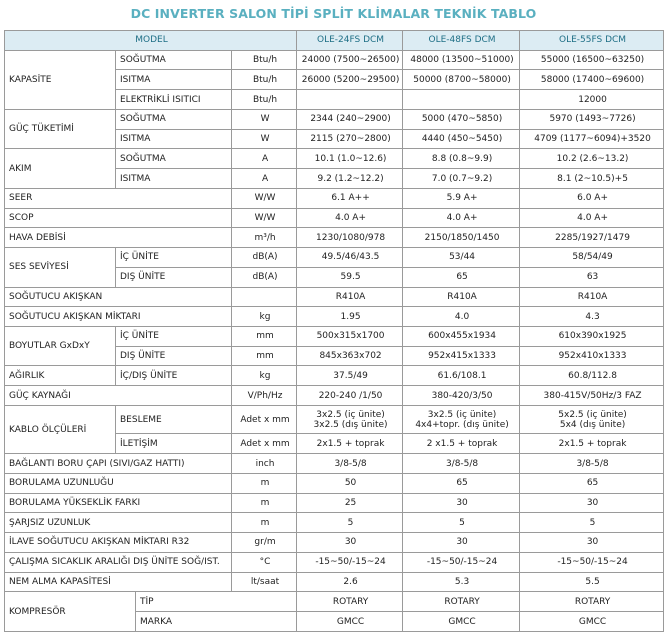  What do you see at coordinates (461, 356) in the screenshot?
I see `value-cell: 952x415x1333` at bounding box center [461, 356].